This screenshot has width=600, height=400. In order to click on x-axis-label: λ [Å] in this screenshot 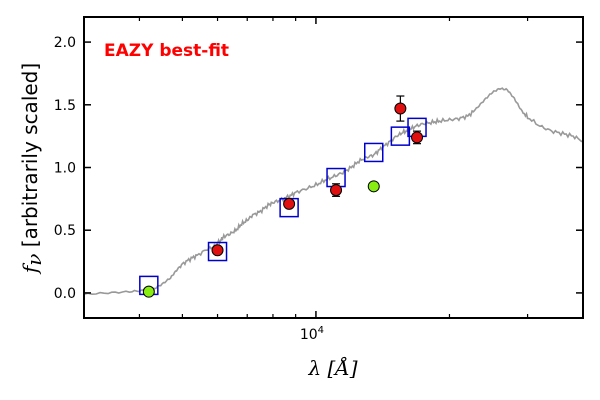, I will do `click(332, 367)`.